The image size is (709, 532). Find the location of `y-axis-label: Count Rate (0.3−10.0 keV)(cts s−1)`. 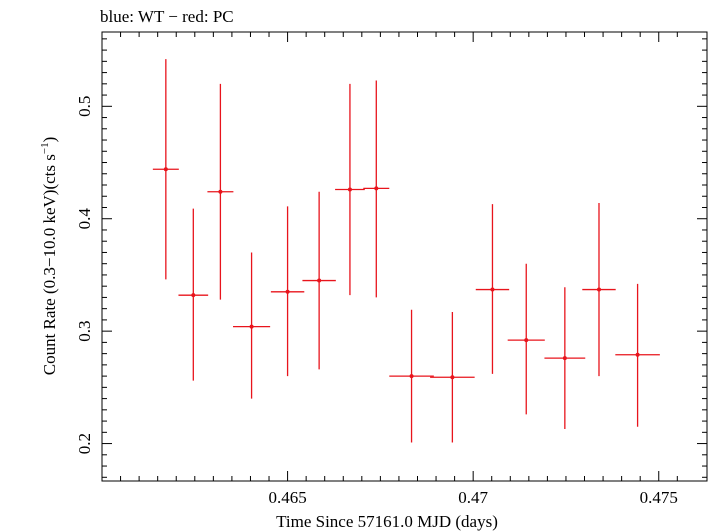

y-axis-label: Count Rate (0.3−10.0 keV)(cts s−1) is located at coordinates (49, 256).